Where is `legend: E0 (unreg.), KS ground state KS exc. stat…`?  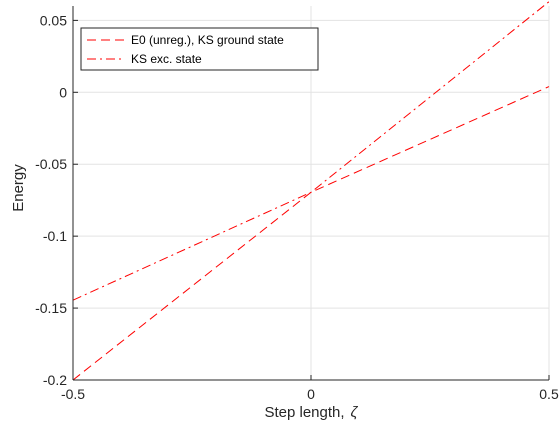 legend: E0 (unreg.), KS ground state KS exc. stat… is located at coordinates (199, 49).